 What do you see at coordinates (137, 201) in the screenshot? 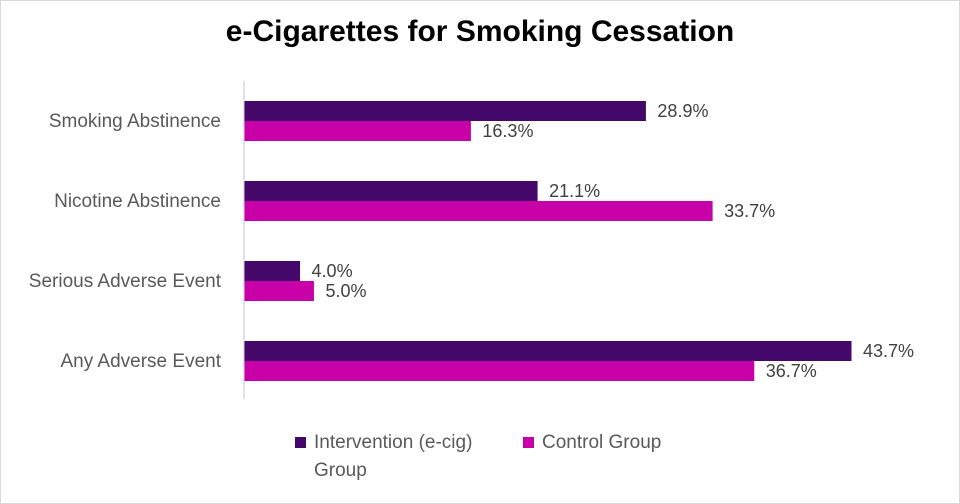
I see `category-label: Nicotine Abstinence` at bounding box center [137, 201].